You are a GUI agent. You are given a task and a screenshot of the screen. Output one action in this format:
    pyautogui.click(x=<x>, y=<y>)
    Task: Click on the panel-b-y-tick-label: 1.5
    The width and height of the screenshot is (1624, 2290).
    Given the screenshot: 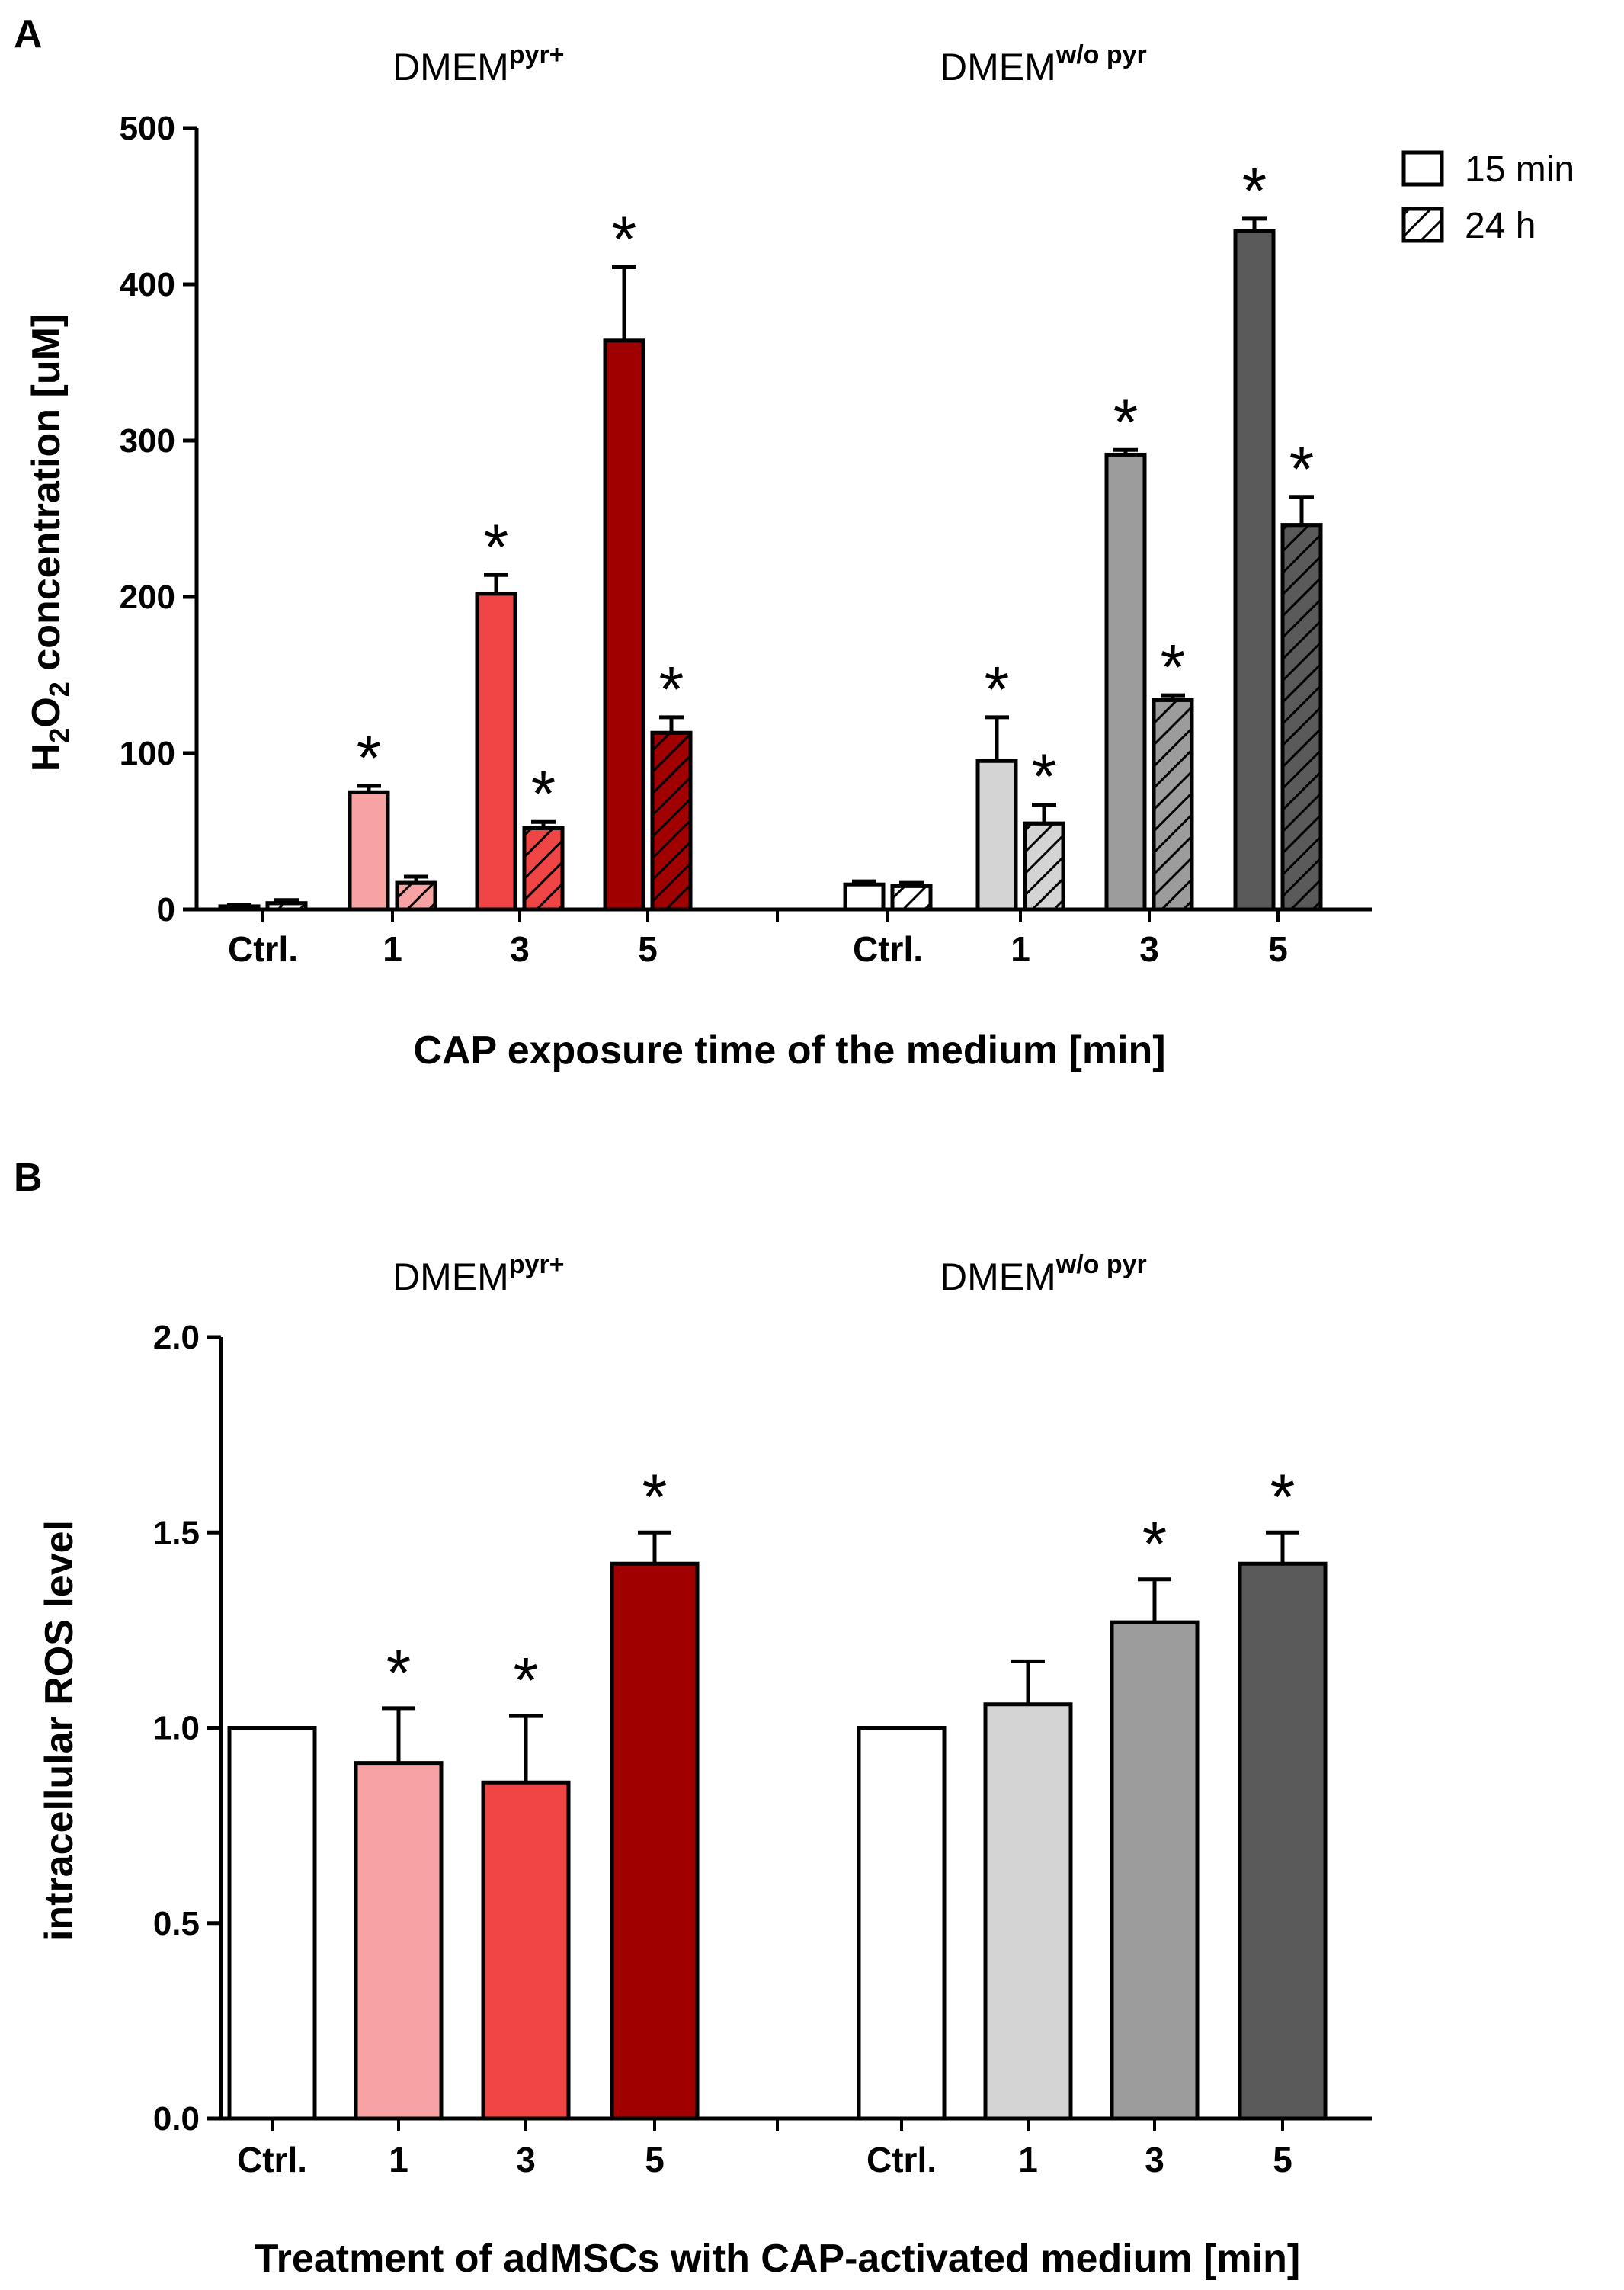 What is the action you would take?
    pyautogui.click(x=176, y=1532)
    